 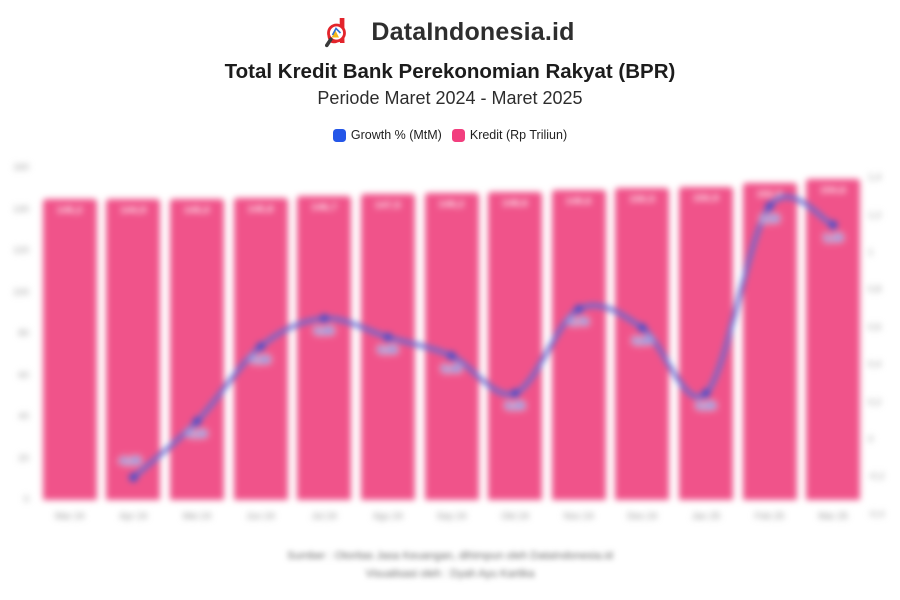 What do you see at coordinates (388, 205) in the screenshot?
I see `bar-value-label: 147,5` at bounding box center [388, 205].